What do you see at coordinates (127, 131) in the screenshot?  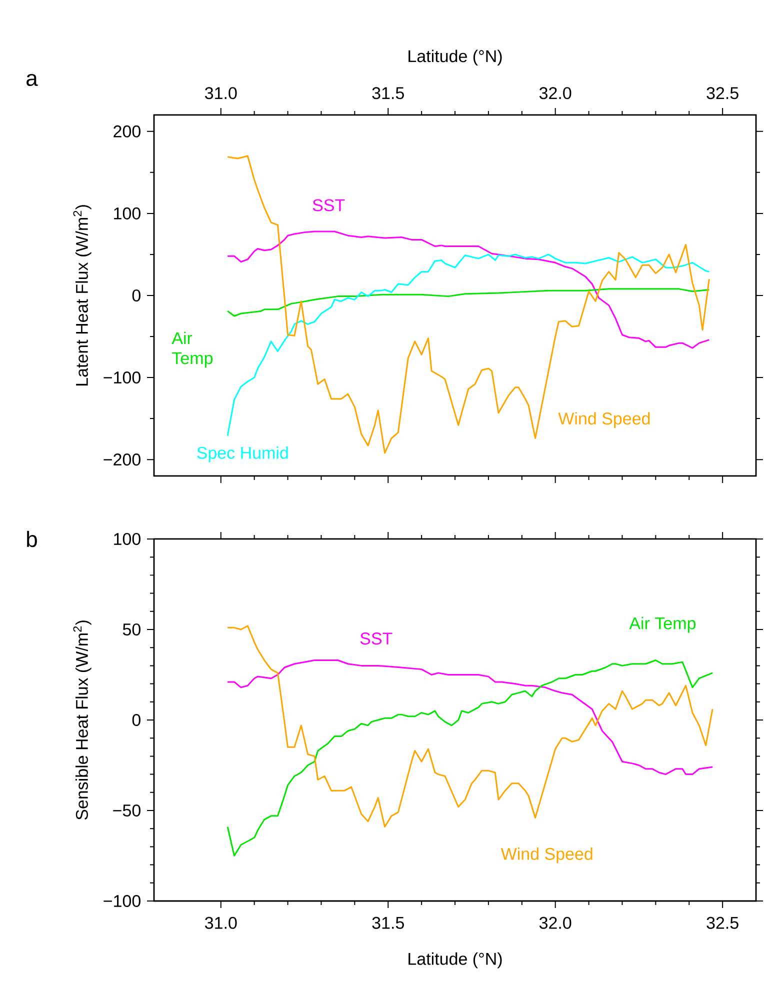 I see `y-tick-label: 200` at bounding box center [127, 131].